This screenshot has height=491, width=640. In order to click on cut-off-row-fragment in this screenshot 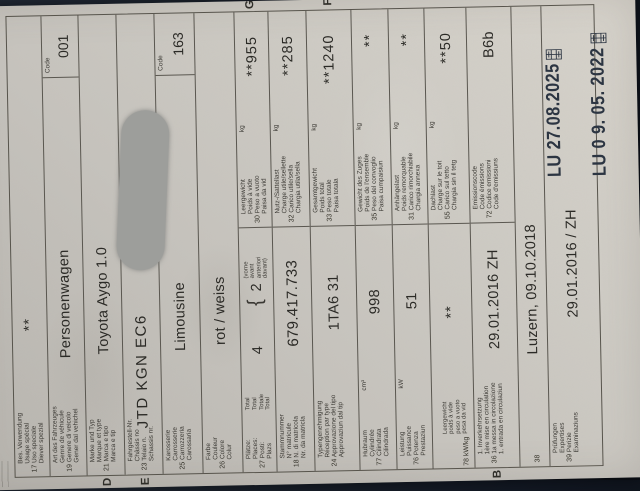, I will do `click(4, 474)`.